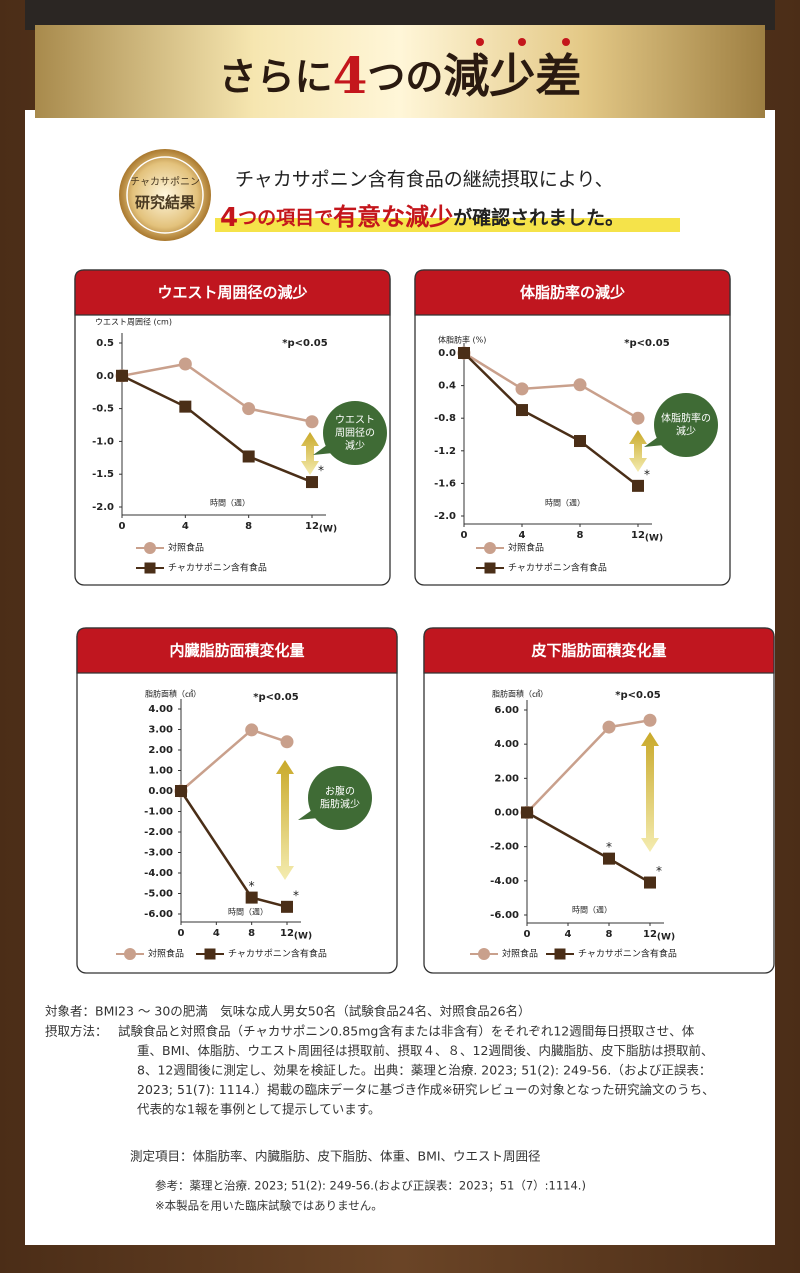 This screenshot has width=800, height=1273. What do you see at coordinates (258, 1109) in the screenshot?
I see `note-text: 代表的な1報を事例として提示しています。` at bounding box center [258, 1109].